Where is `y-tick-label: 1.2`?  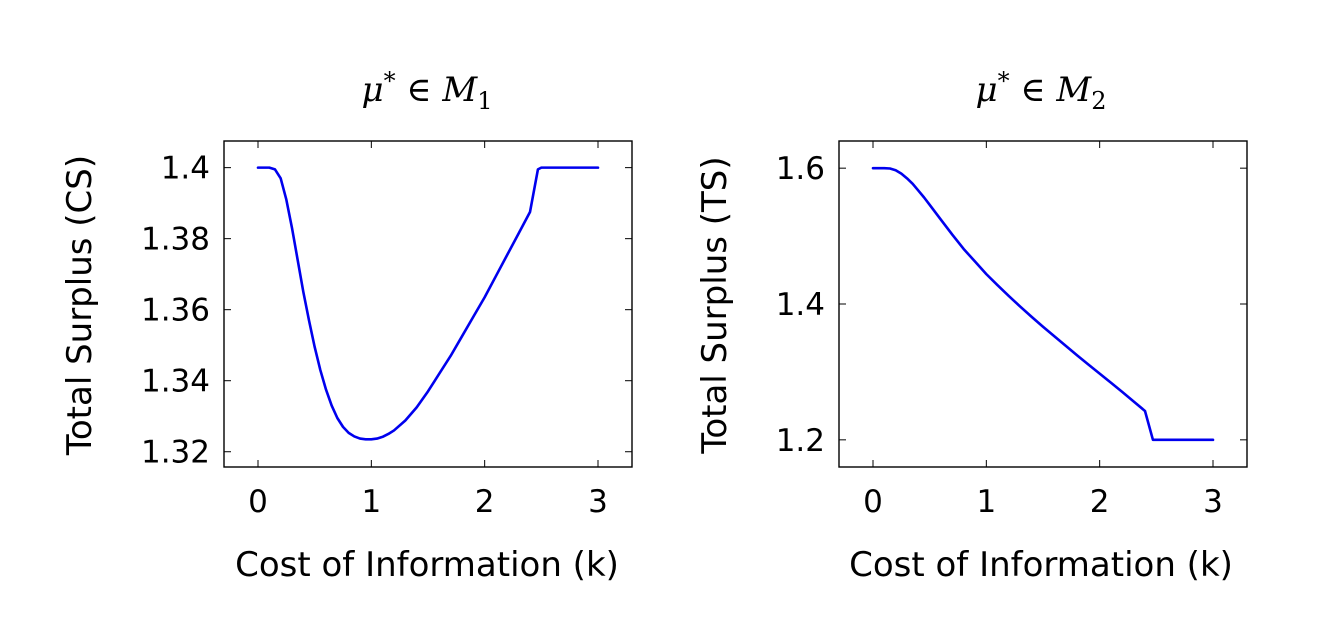
y-tick-label: 1.2 is located at coordinates (800, 441).